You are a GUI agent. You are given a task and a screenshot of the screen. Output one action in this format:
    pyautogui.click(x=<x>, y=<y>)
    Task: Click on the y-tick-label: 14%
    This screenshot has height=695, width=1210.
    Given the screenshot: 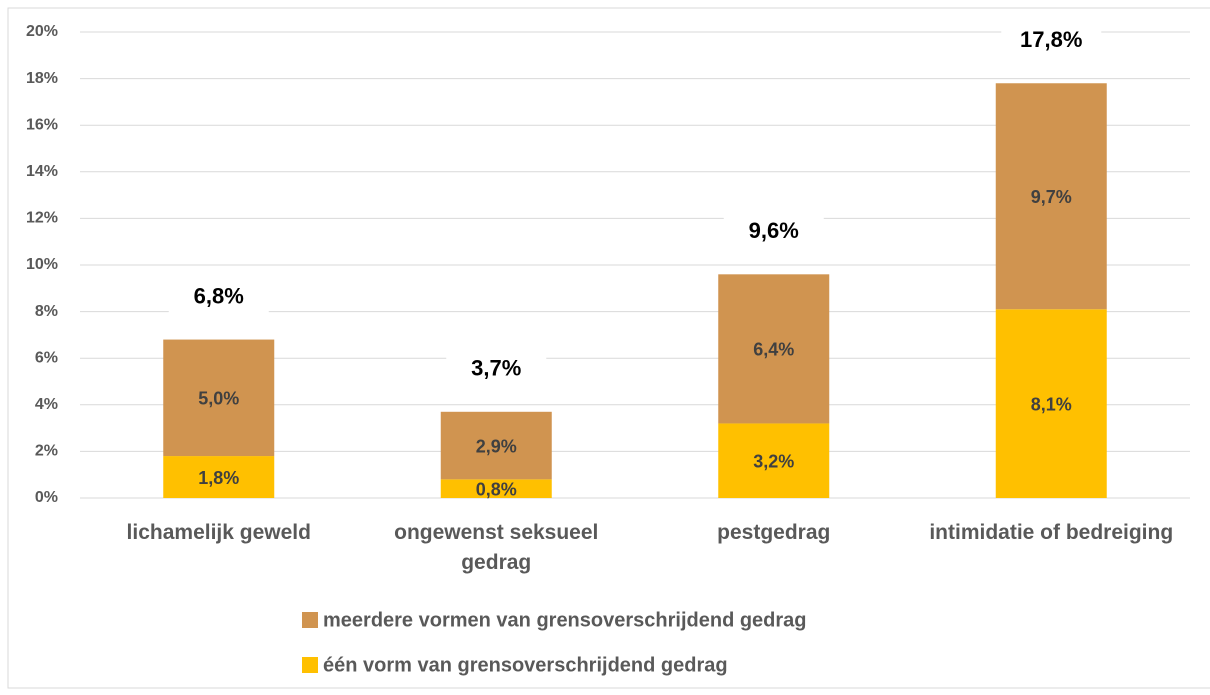 What is the action you would take?
    pyautogui.click(x=42, y=171)
    